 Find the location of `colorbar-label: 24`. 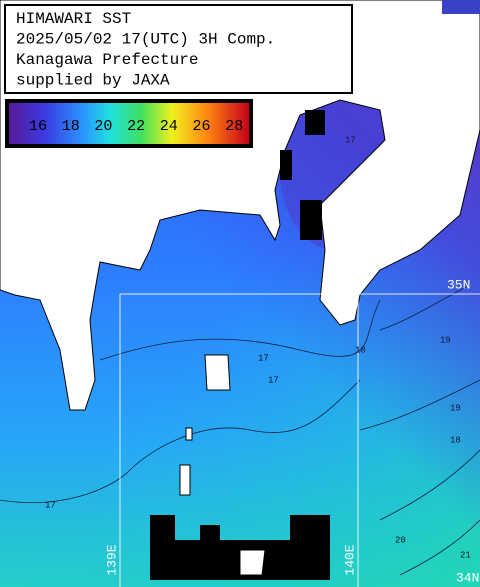

colorbar-label: 24 is located at coordinates (169, 126).